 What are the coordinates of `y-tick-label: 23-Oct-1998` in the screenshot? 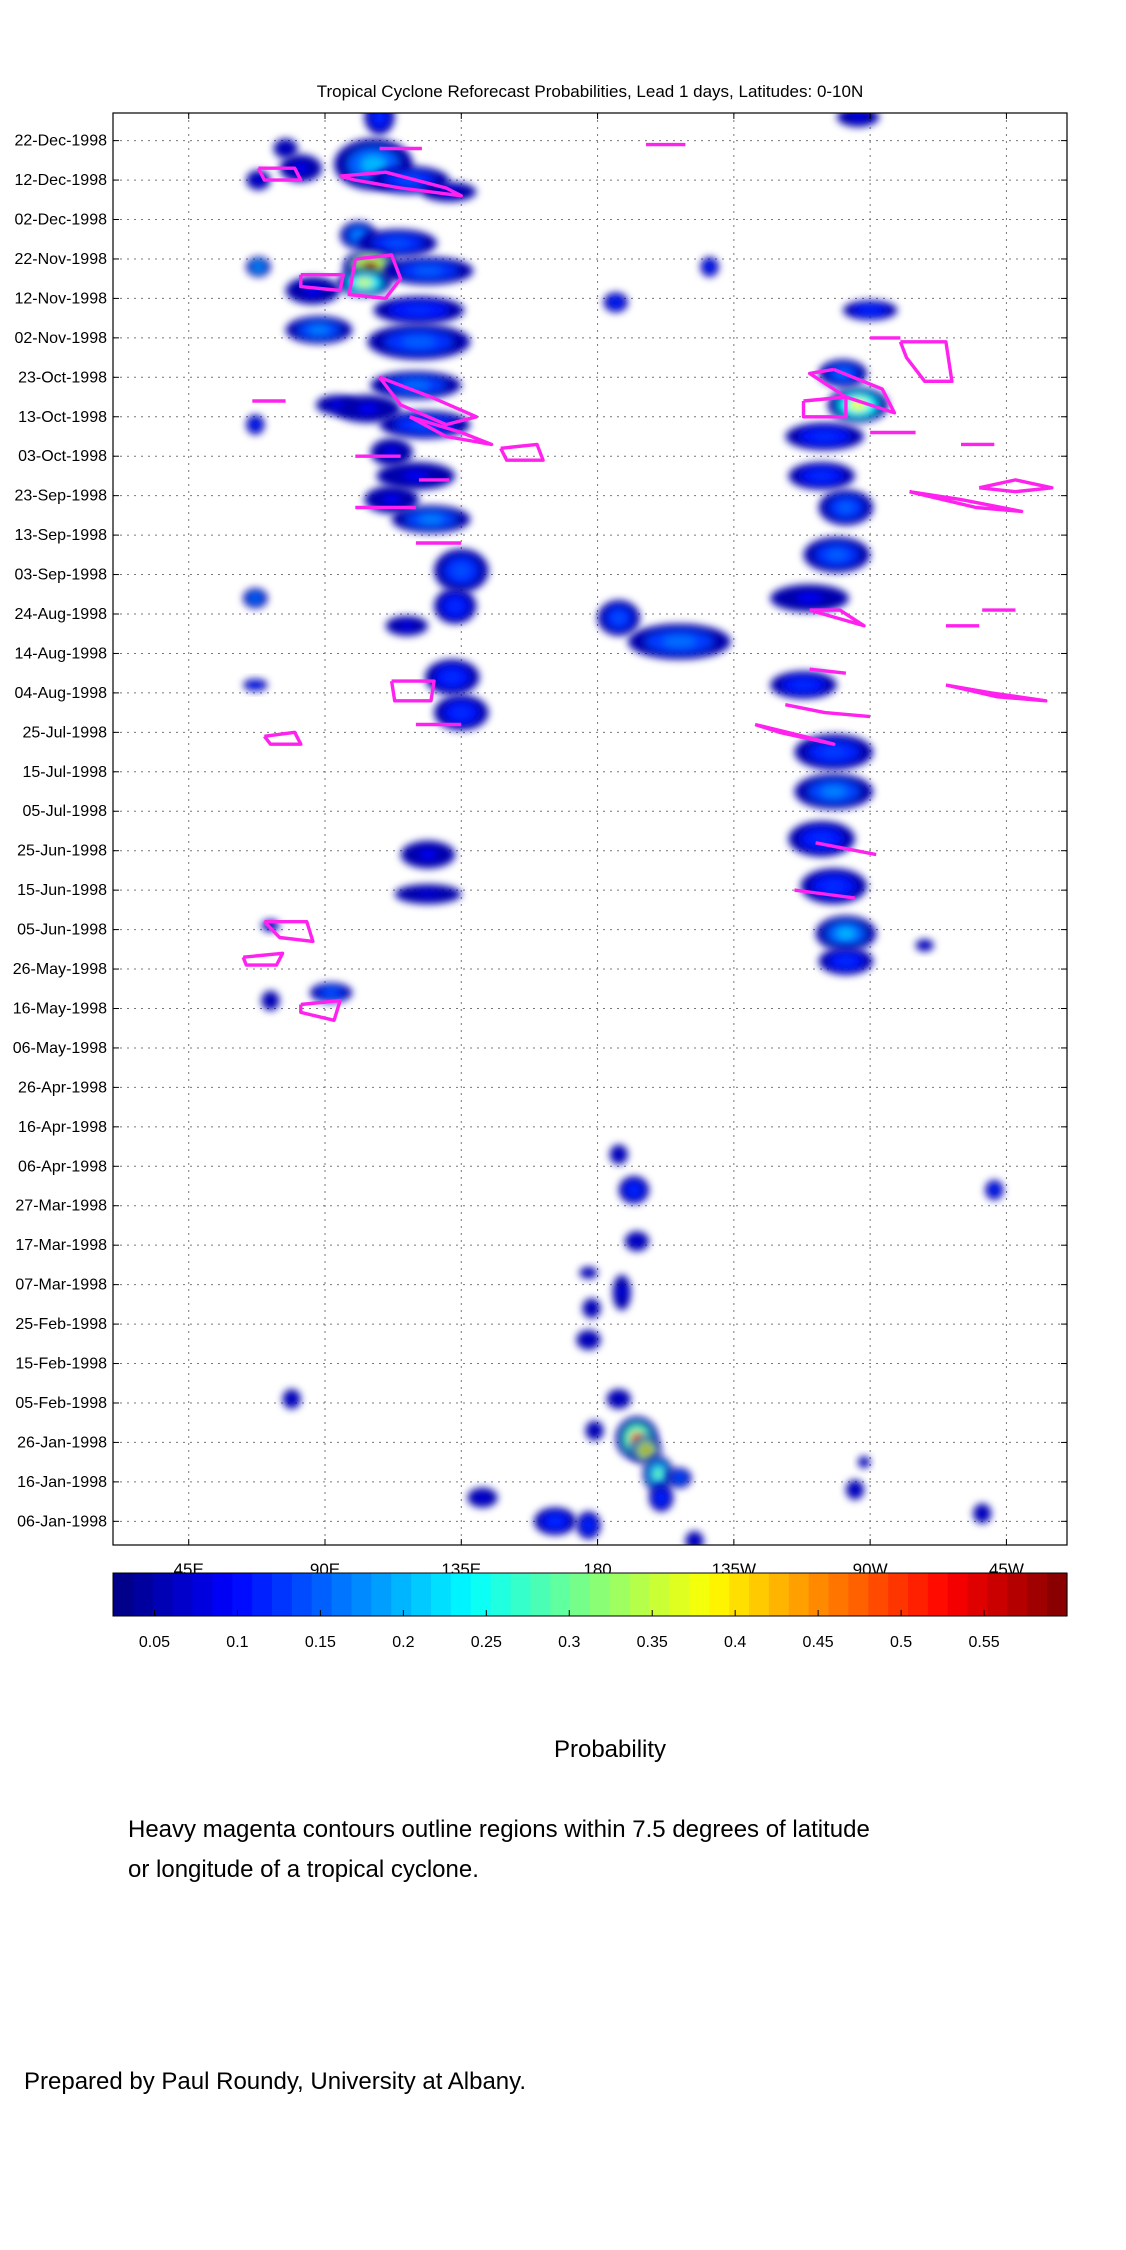 It's located at (62, 377).